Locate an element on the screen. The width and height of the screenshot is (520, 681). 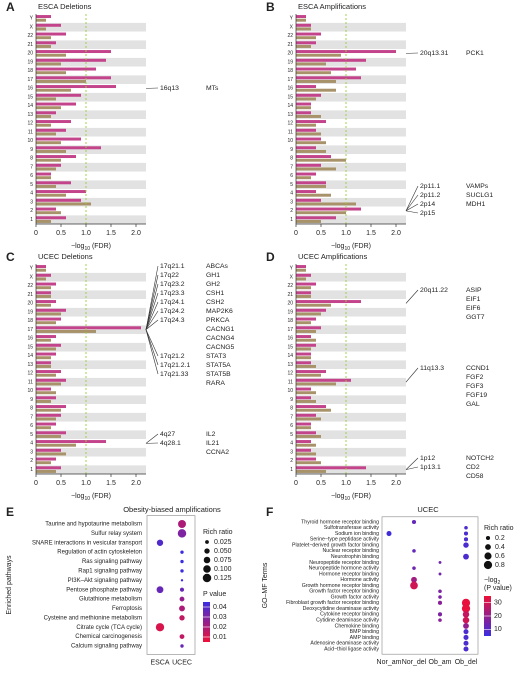
x-axis-label-part: −log is located at coordinates (338, 496).